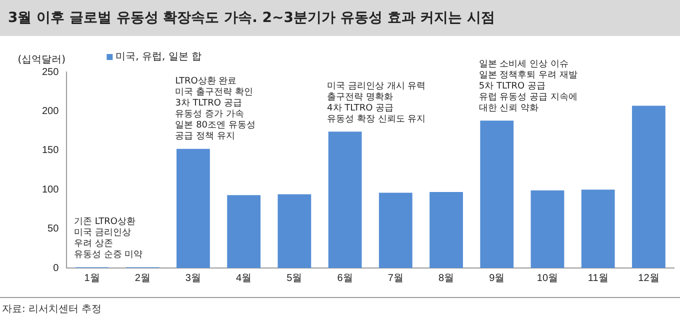 This screenshot has width=680, height=321. What do you see at coordinates (294, 278) in the screenshot?
I see `x-tick-label: 5월` at bounding box center [294, 278].